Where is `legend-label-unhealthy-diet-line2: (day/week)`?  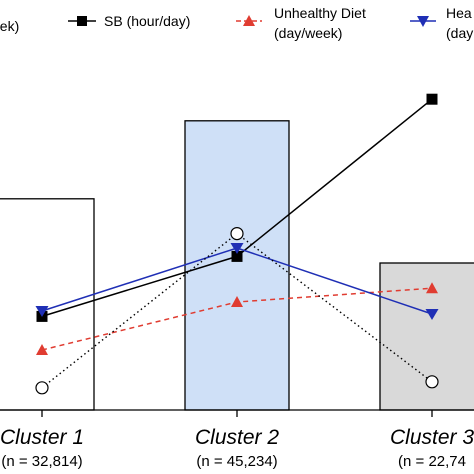 legend-label-unhealthy-diet-line2: (day/week) is located at coordinates (308, 33).